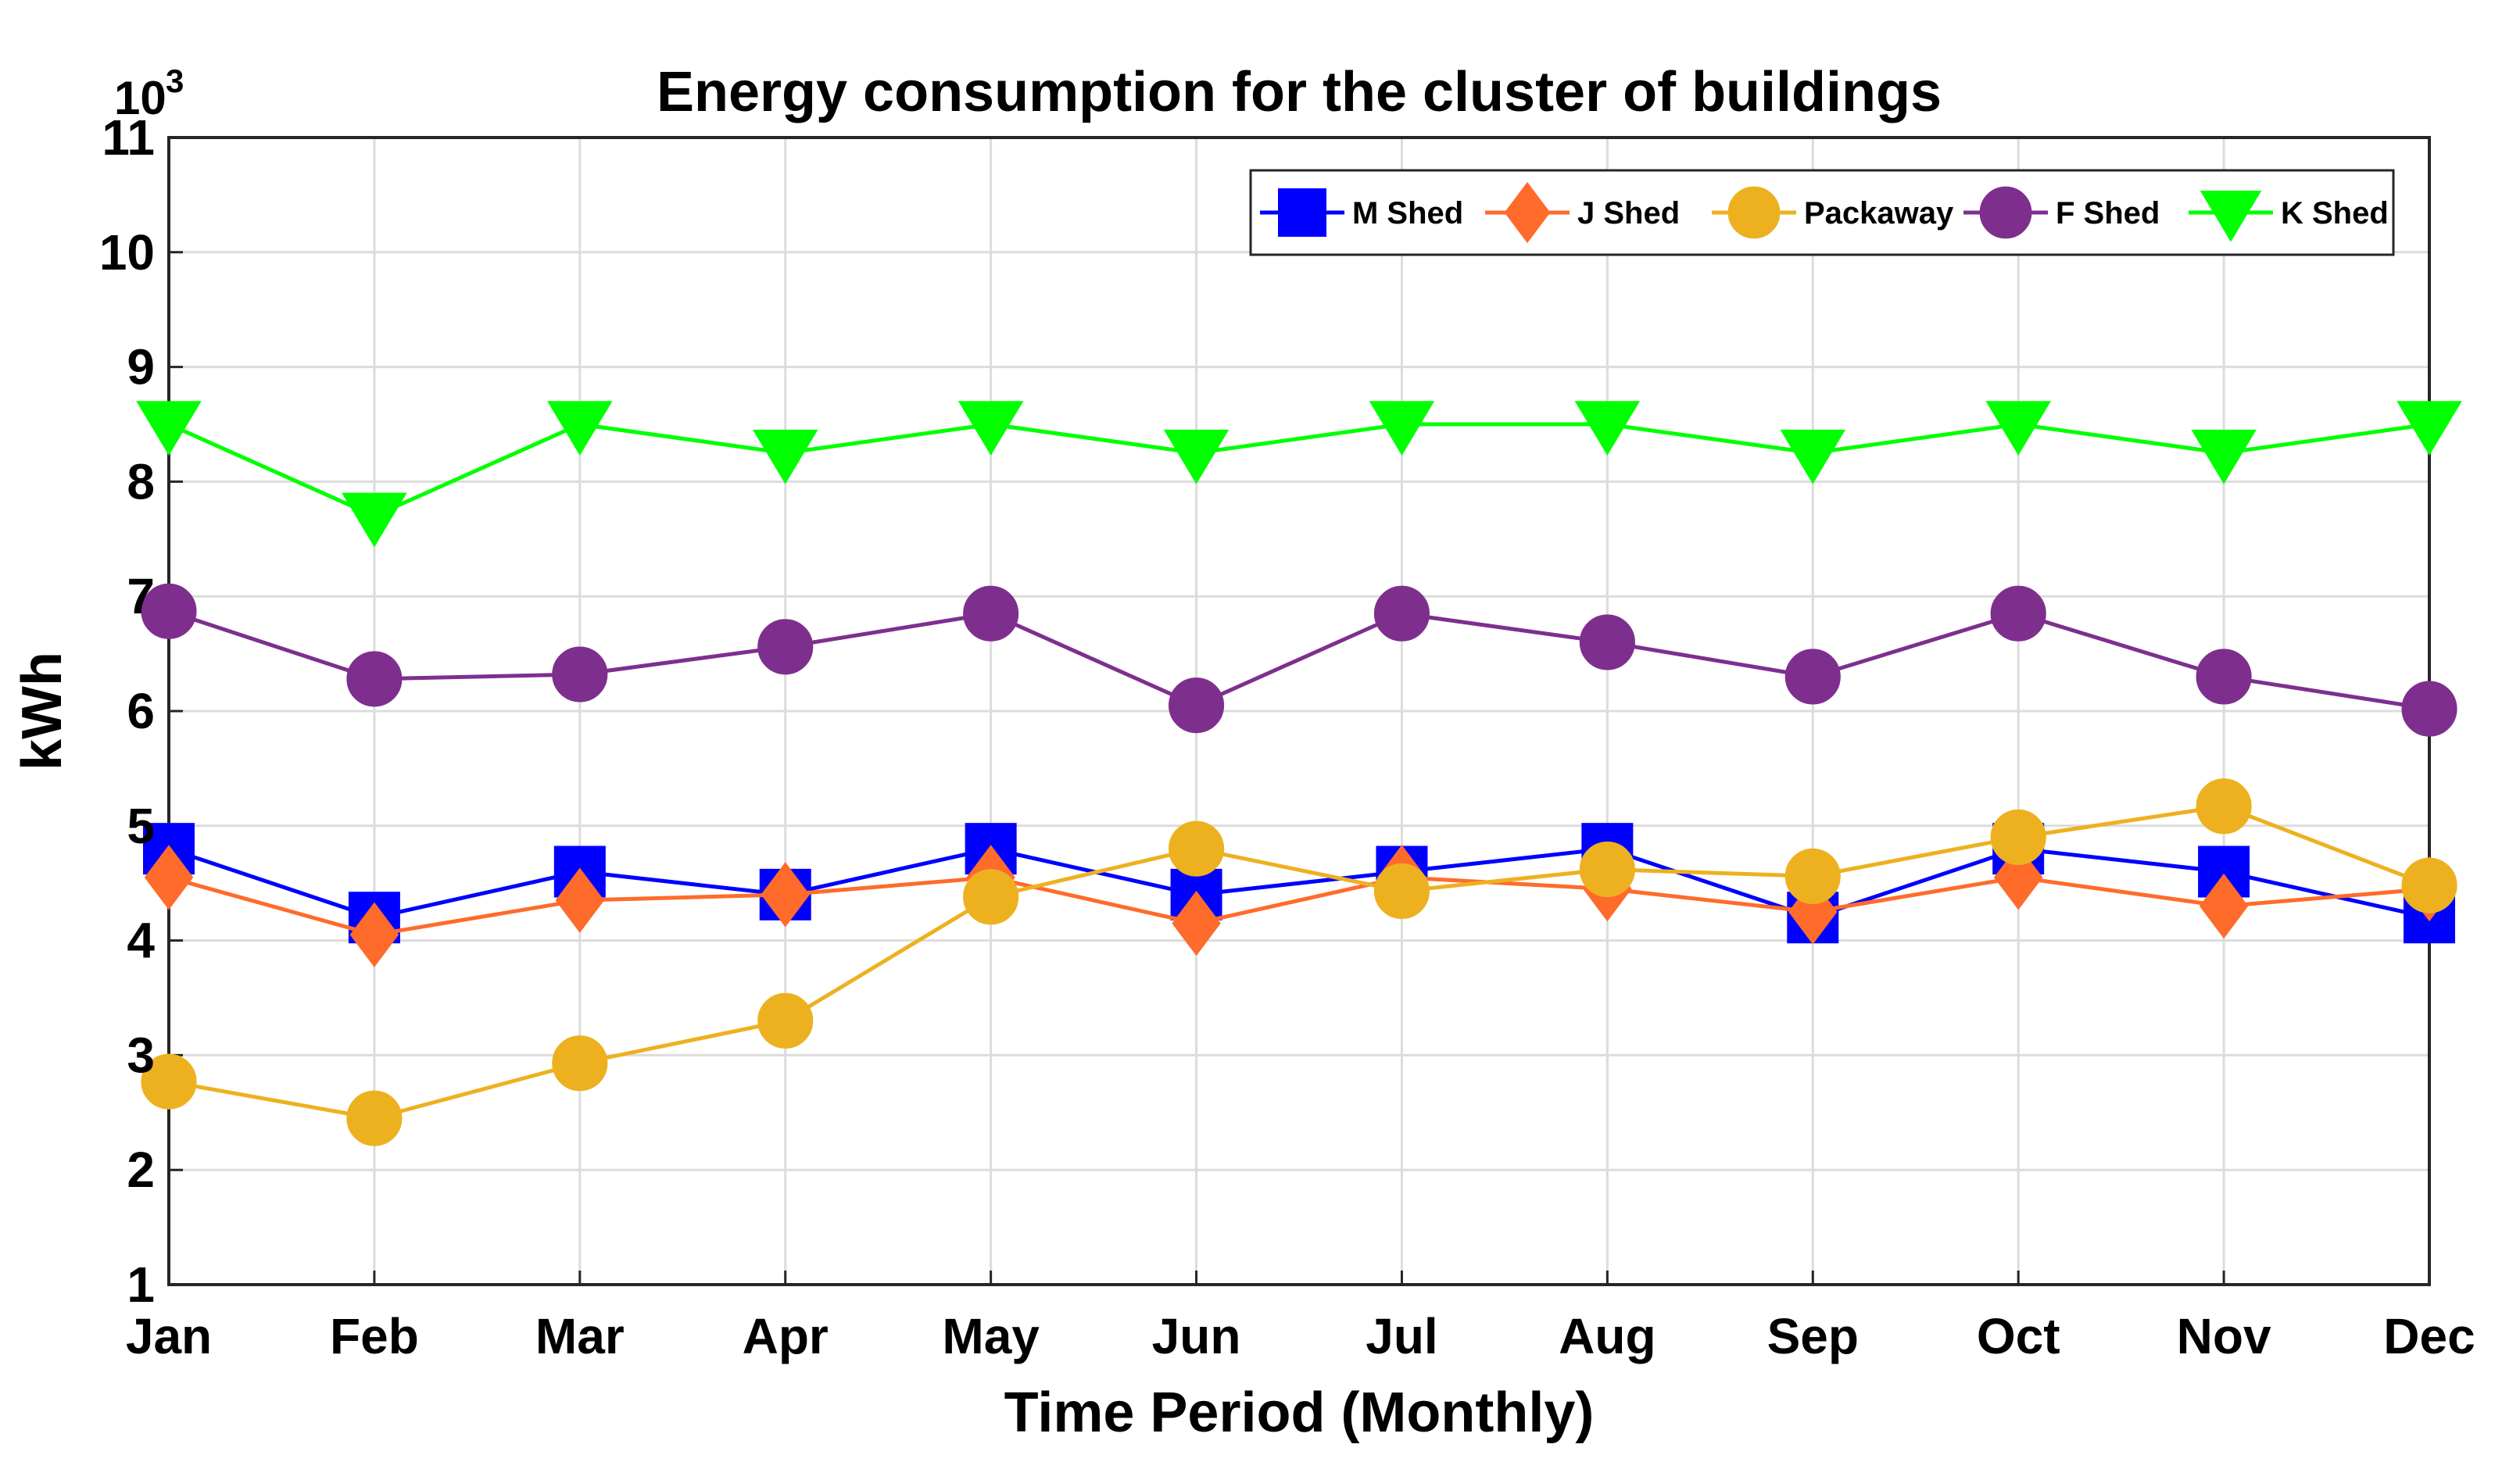 The image size is (2520, 1462). Describe the element at coordinates (1879, 213) in the screenshot. I see `legend-label: Packaway` at that location.